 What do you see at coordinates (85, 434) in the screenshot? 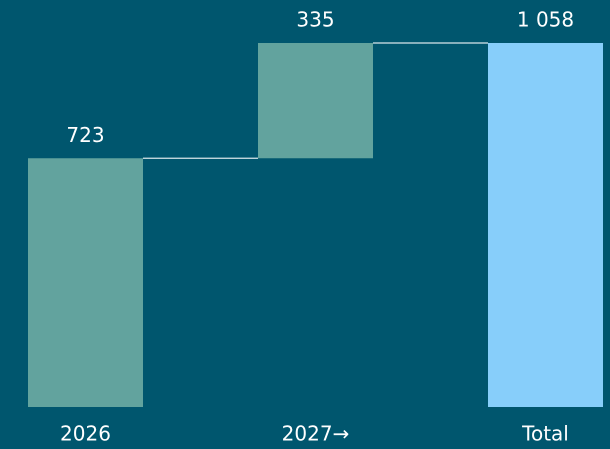
I see `x-tick-label: 2026` at bounding box center [85, 434].